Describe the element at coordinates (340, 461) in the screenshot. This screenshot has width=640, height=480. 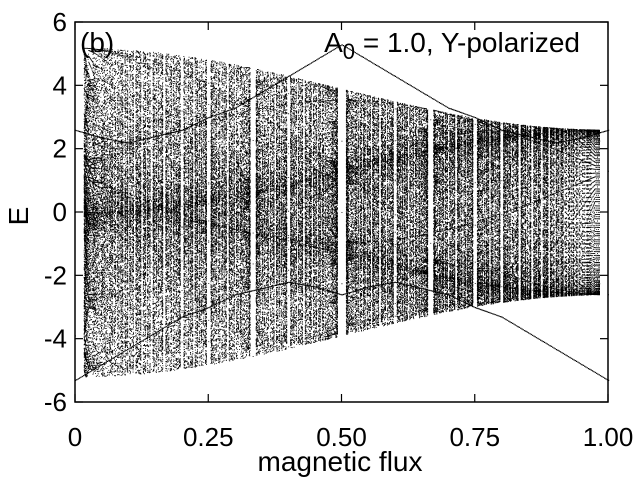
I see `x-axis-title: magnetic flux` at that location.